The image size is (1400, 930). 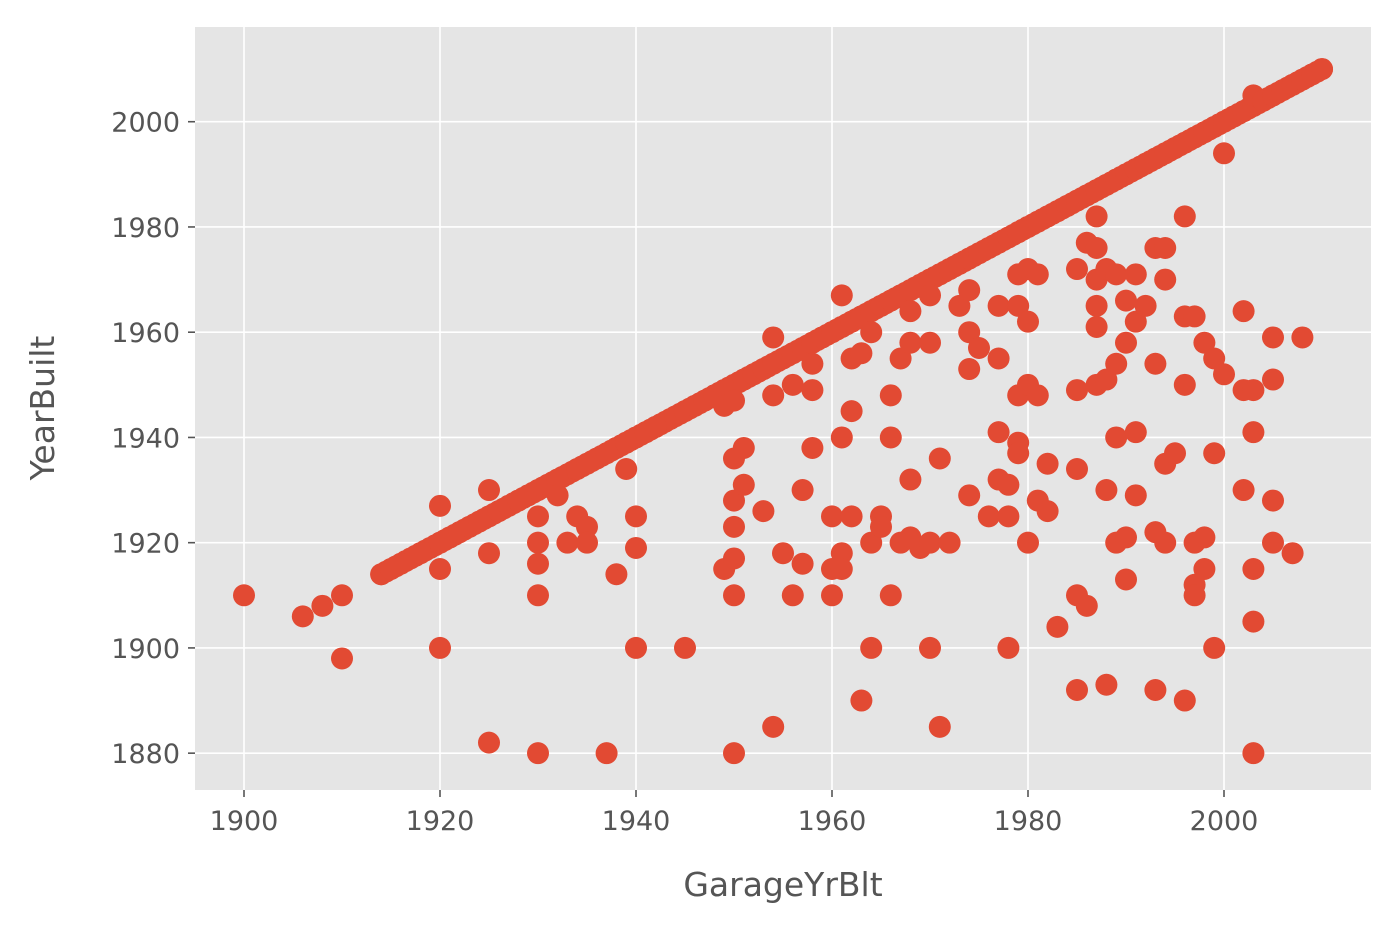 I want to click on y-tick-label: 2000, so click(x=145, y=123).